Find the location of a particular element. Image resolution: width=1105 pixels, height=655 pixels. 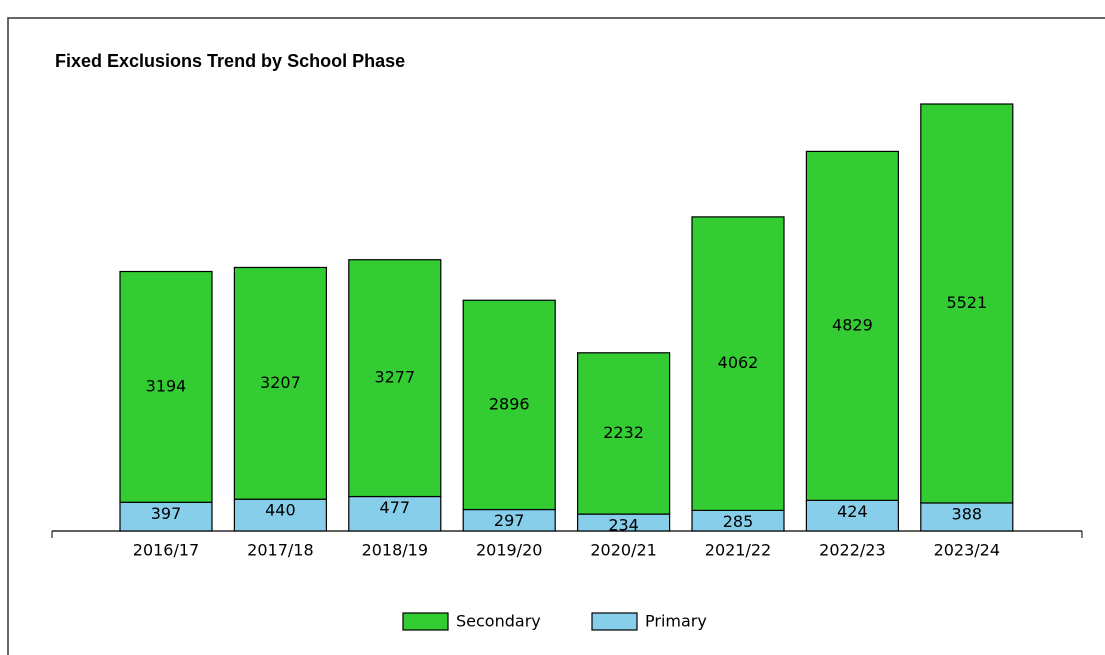

x-tick-label: 2019/20 is located at coordinates (509, 550).